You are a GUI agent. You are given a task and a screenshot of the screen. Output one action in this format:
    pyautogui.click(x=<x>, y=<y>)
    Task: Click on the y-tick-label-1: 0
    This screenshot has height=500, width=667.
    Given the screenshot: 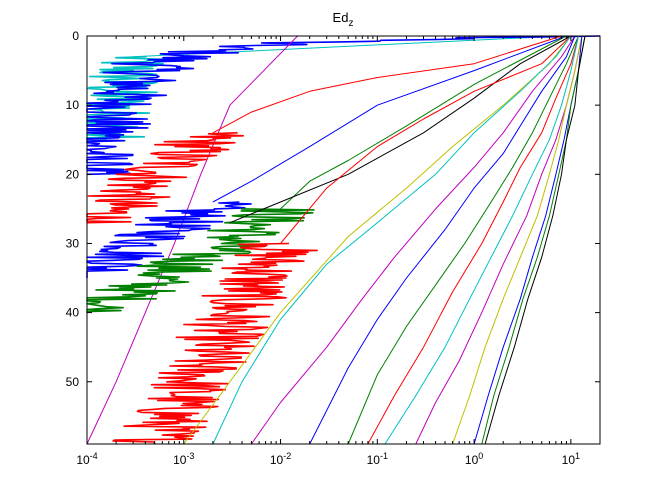 What is the action you would take?
    pyautogui.click(x=75, y=36)
    